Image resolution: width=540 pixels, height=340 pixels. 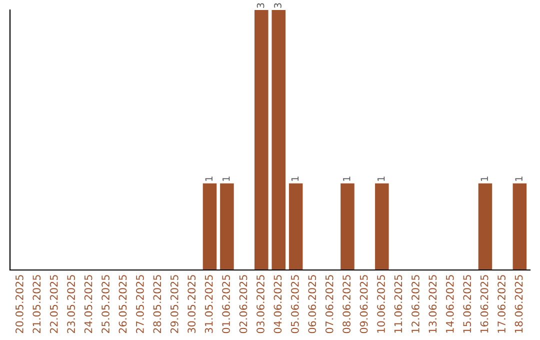 I want to click on x-tick-label: 07.06.2025, so click(x=329, y=304).